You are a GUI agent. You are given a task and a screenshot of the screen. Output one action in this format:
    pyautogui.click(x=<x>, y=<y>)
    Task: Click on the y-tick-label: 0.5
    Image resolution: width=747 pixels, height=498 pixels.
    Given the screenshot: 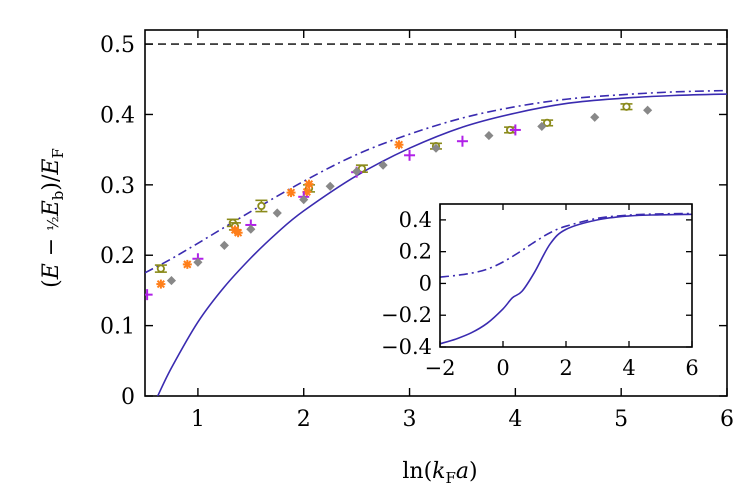 What is the action you would take?
    pyautogui.click(x=117, y=45)
    